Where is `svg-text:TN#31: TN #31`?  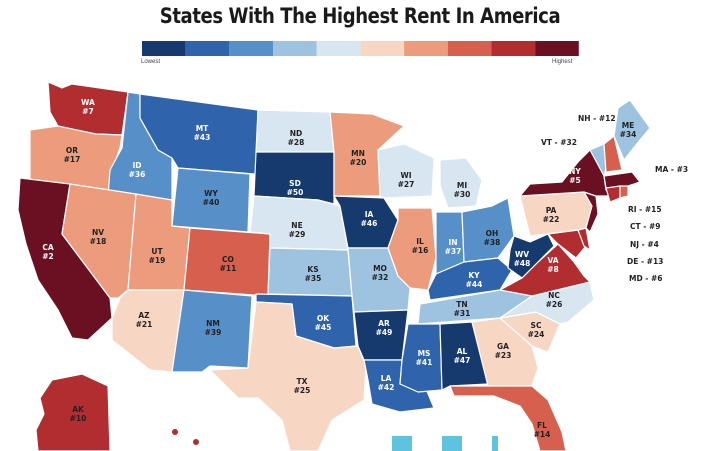 svg-text:TN#31: TN #31 is located at coordinates (462, 309).